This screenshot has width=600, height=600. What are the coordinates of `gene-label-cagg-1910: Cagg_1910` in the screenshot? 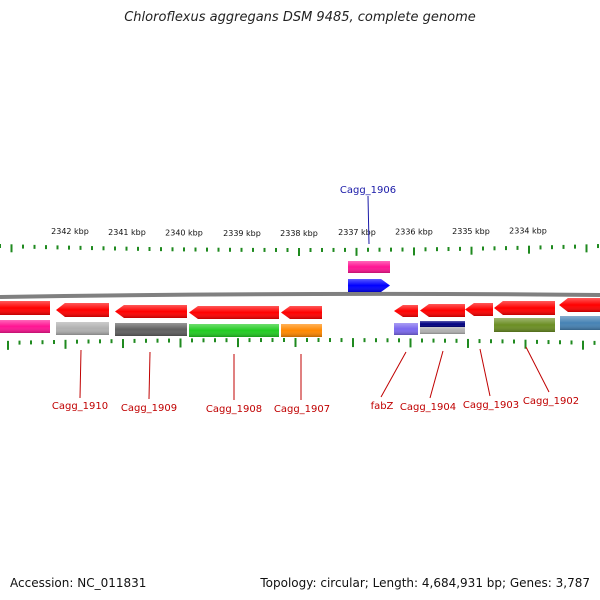 It's located at (80, 406).